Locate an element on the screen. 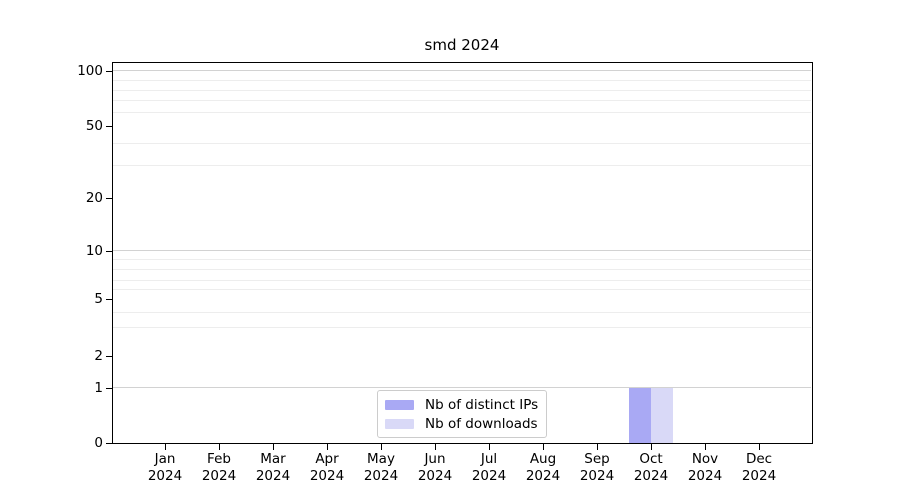 The width and height of the screenshot is (900, 500). y-tick-label: 1 is located at coordinates (98, 388).